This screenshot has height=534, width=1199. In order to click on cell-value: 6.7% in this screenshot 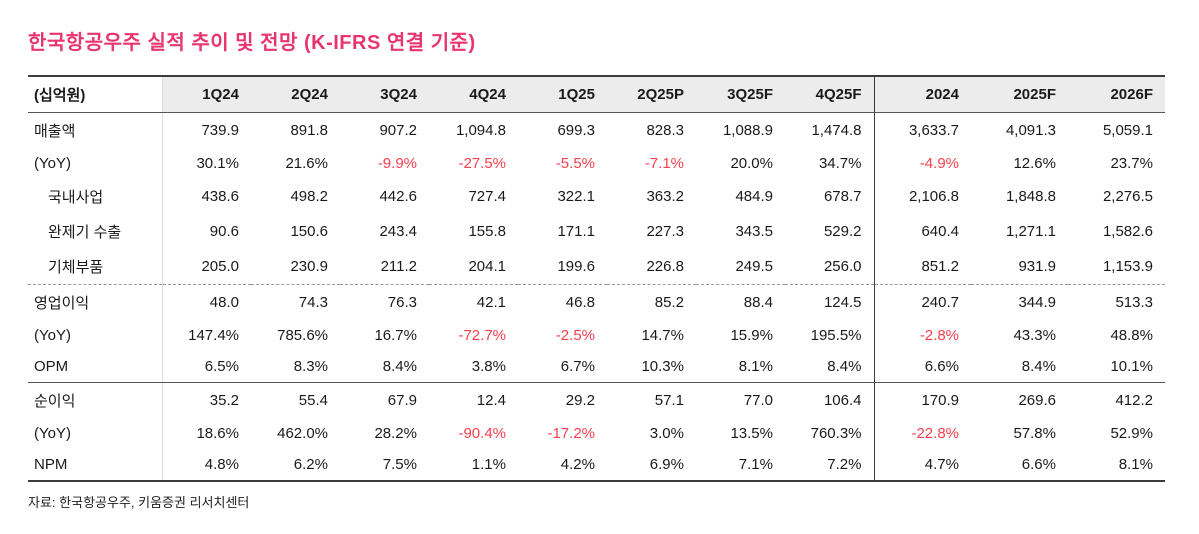, I will do `click(562, 367)`.